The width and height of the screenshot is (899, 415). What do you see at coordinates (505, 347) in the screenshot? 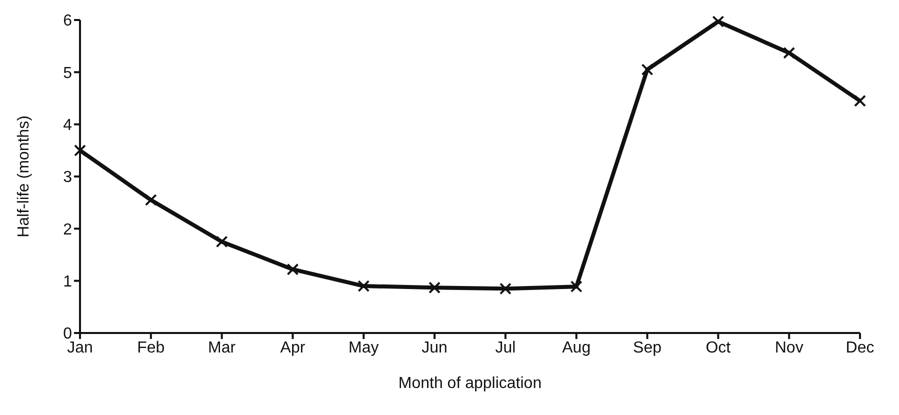
I see `x-tick-label: Jul` at bounding box center [505, 347].